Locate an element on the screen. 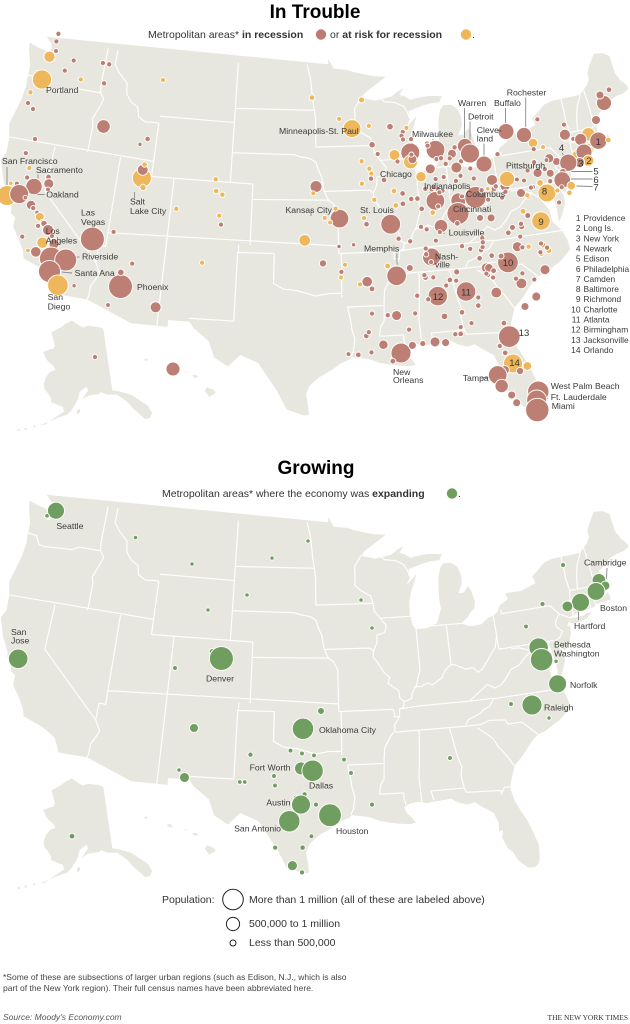  svg-text: Cincinnati is located at coordinates (472, 209).